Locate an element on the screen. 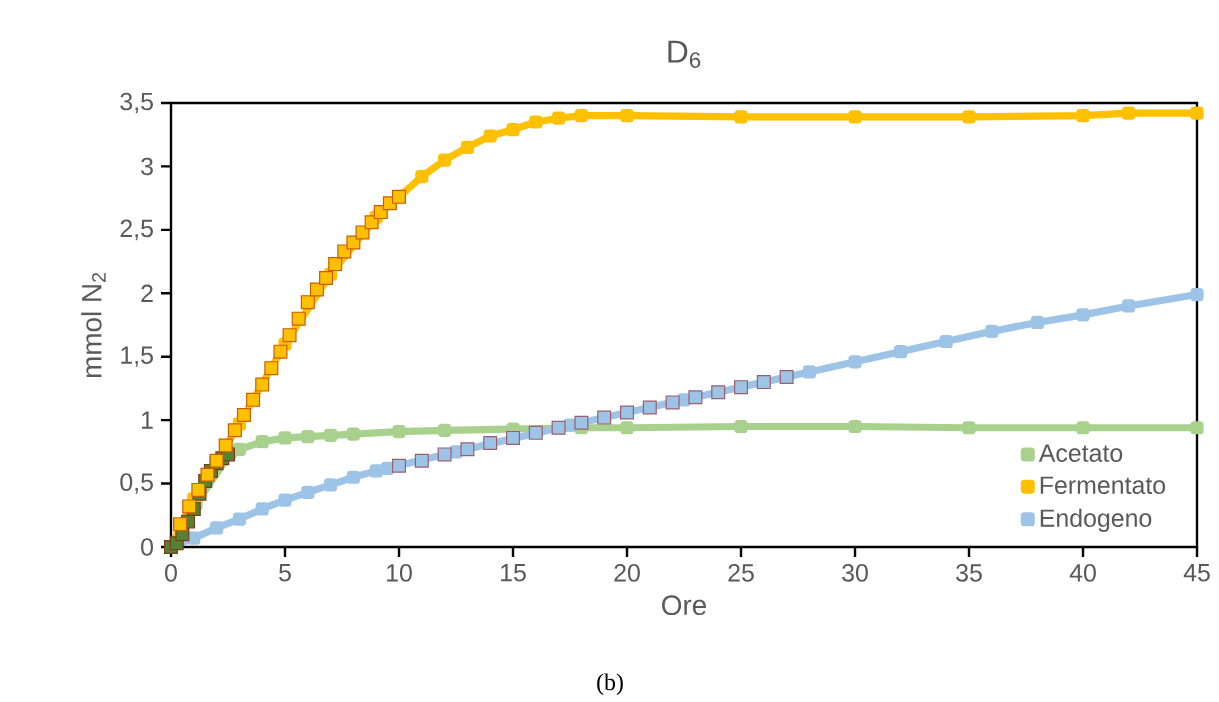 Image resolution: width=1219 pixels, height=702 pixels. x-tick-label: 40 is located at coordinates (1082, 573).